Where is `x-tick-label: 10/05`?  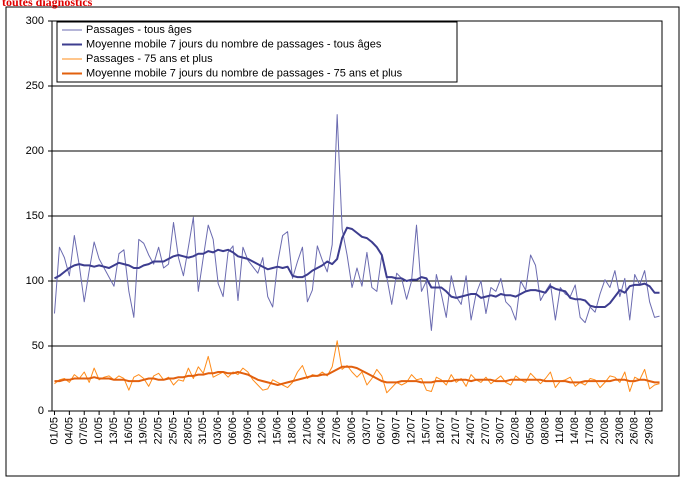 x-tick-label: 10/05 is located at coordinates (99, 431).